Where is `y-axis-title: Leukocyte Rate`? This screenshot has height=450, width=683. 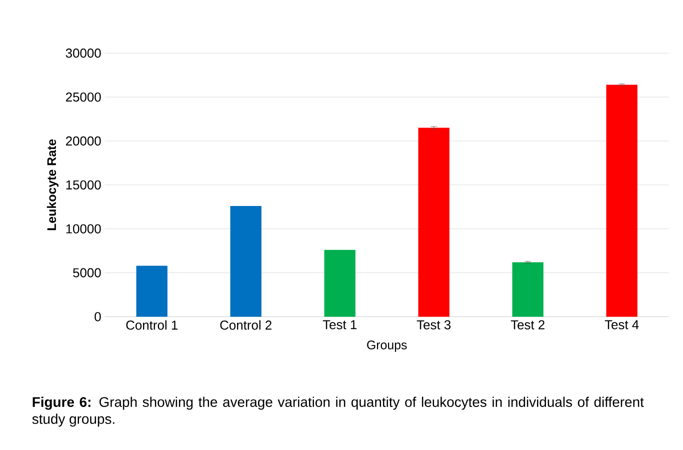 y-axis-title: Leukocyte Rate is located at coordinates (52, 184).